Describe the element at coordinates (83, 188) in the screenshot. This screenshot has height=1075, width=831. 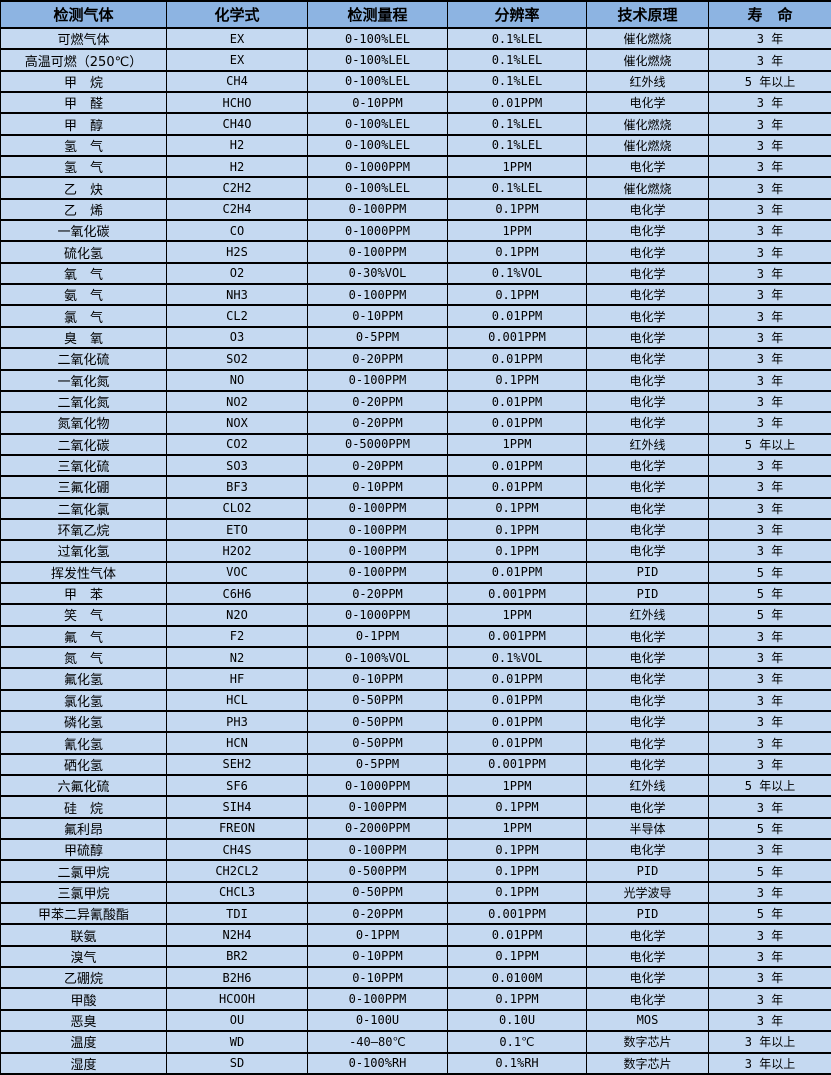
I see `cell-gas: 乙 炔` at that location.